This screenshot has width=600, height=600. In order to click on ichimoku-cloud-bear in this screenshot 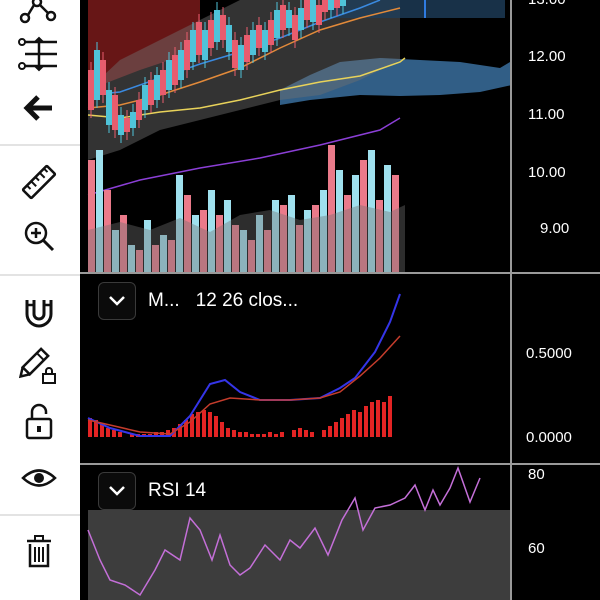, I will do `click(396, 81)`.